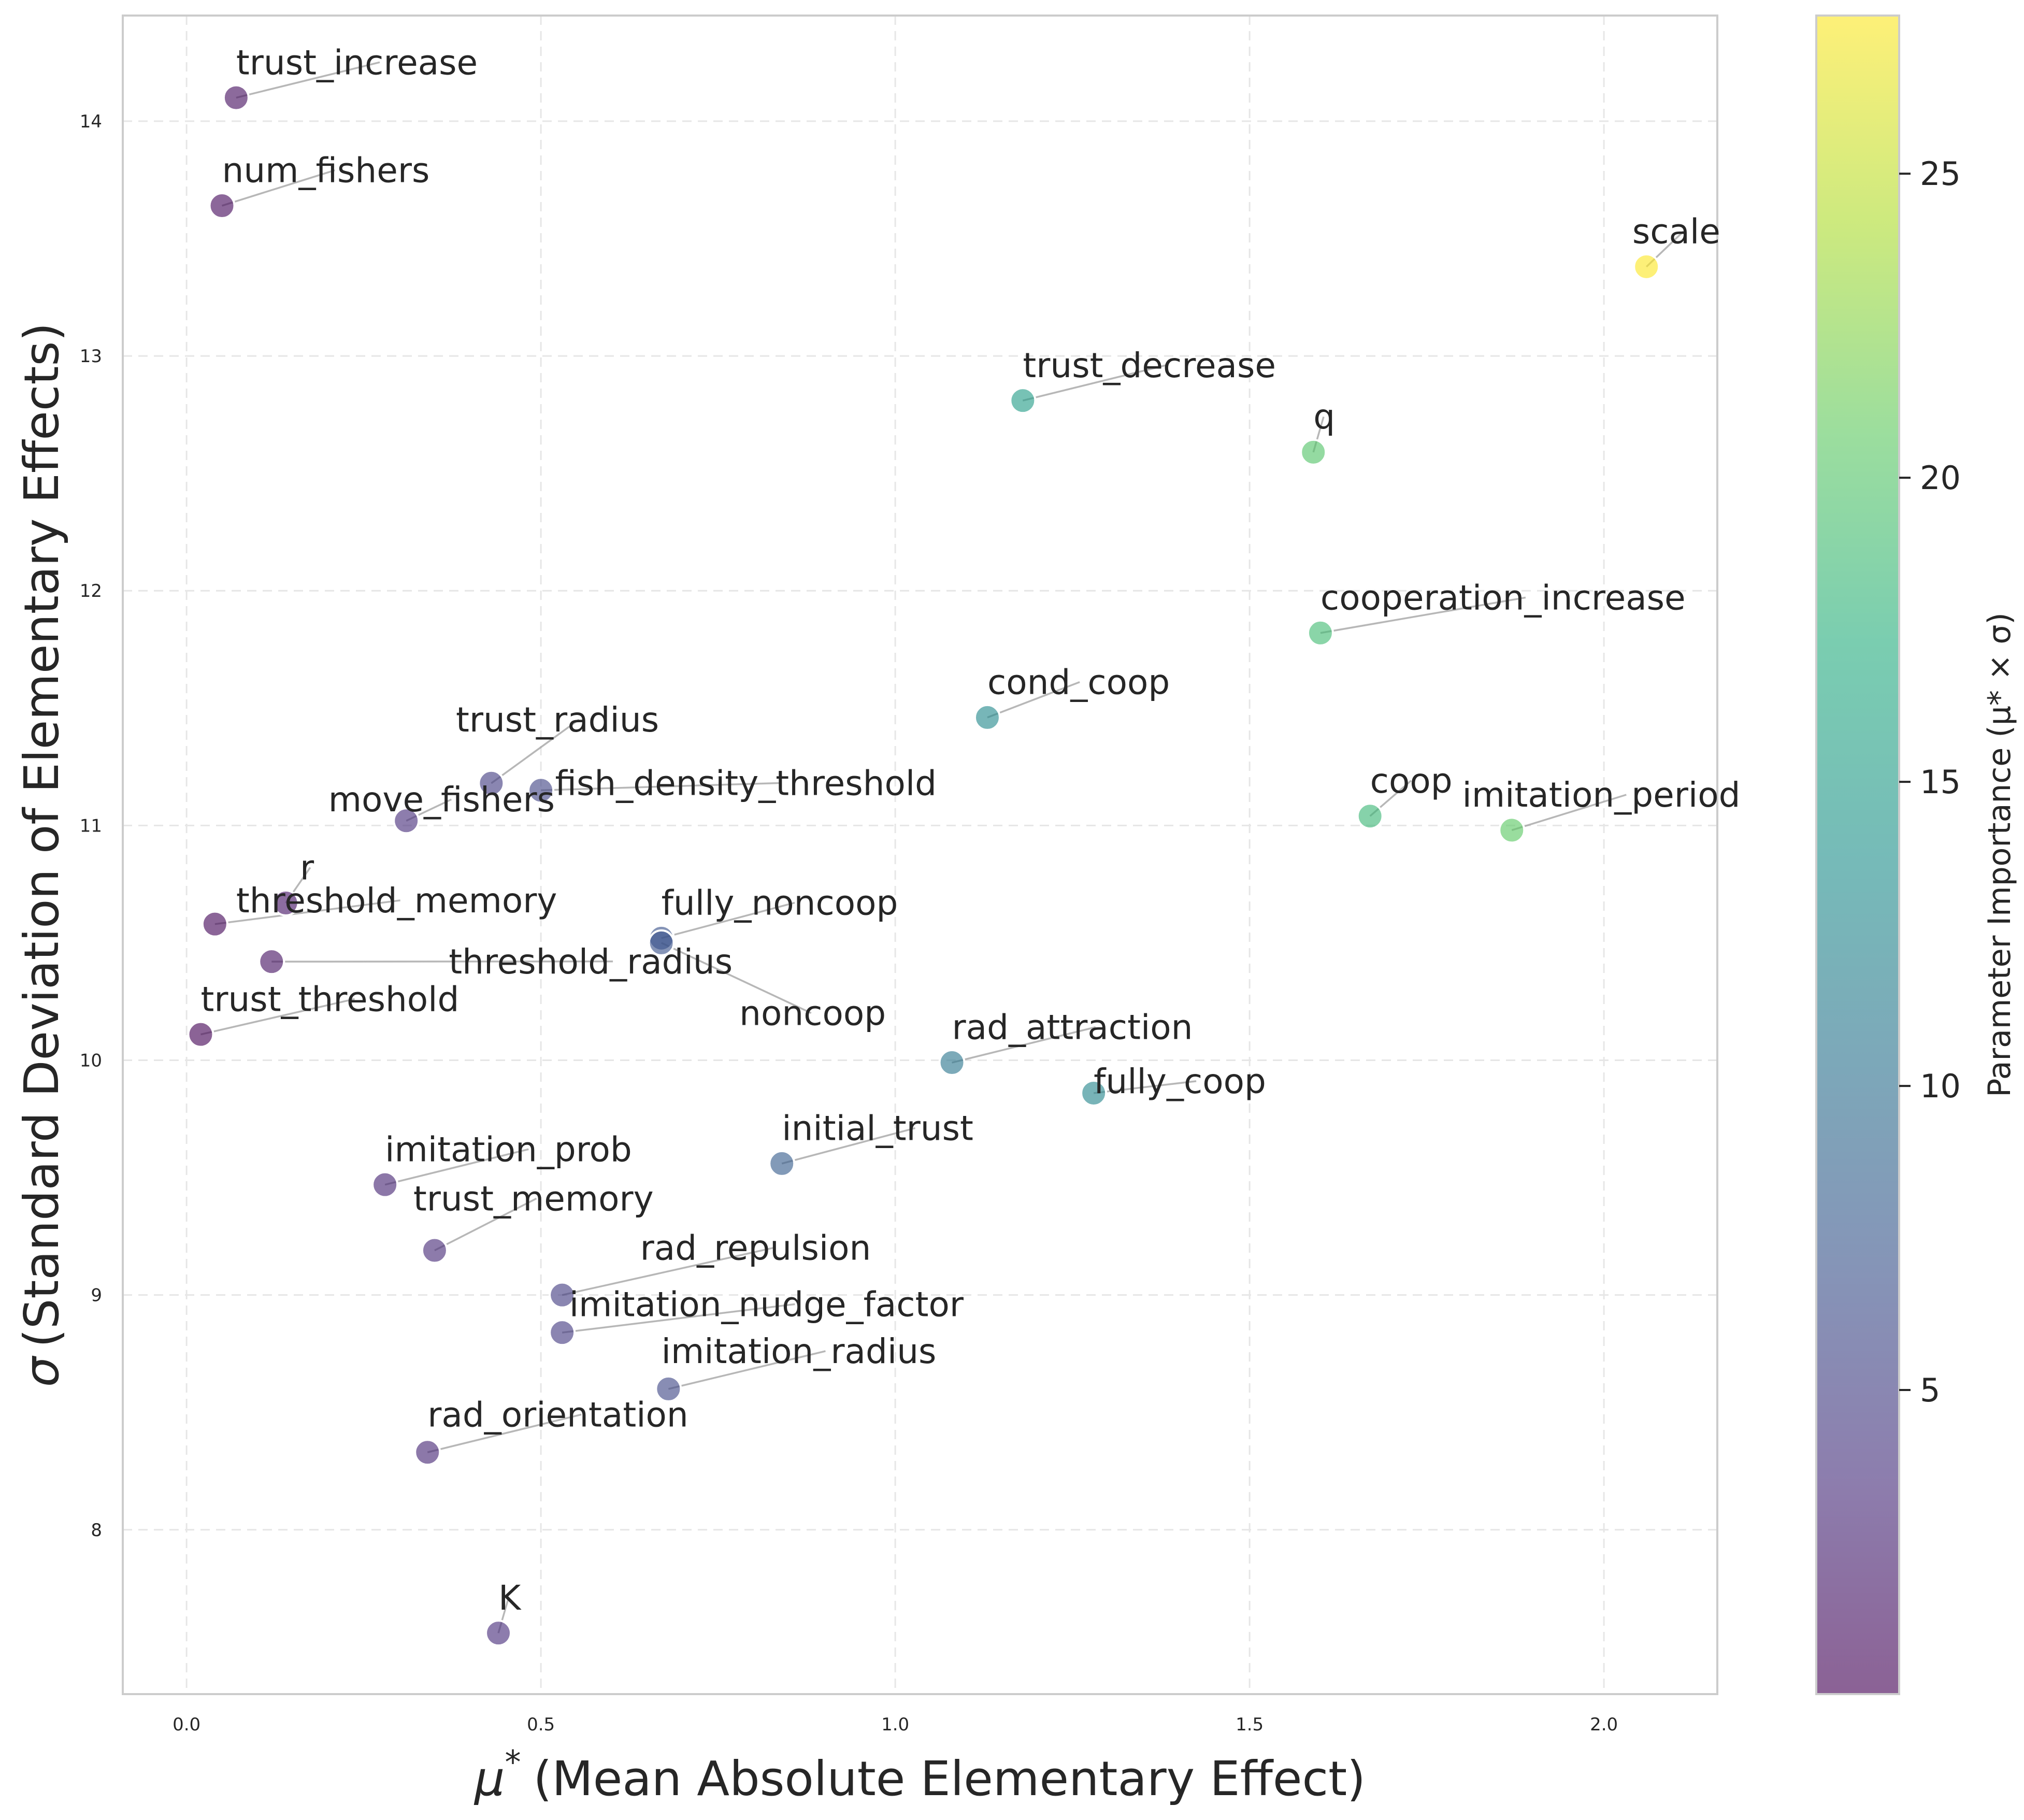 This screenshot has width=2024, height=1820. Describe the element at coordinates (91, 825) in the screenshot. I see `y-tick-label: 11` at that location.